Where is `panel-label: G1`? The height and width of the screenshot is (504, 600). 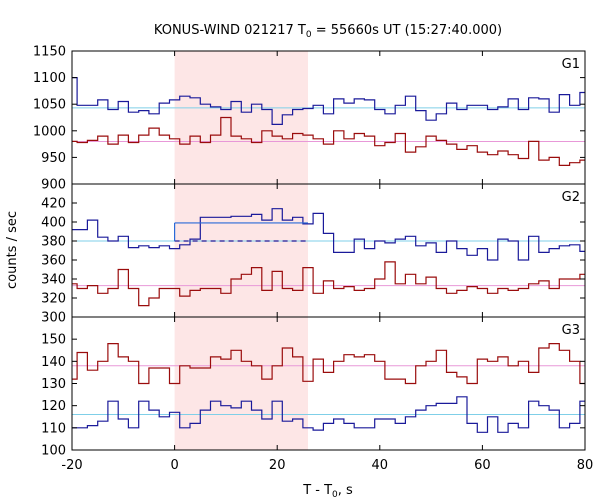
panel-label: G1 is located at coordinates (571, 64).